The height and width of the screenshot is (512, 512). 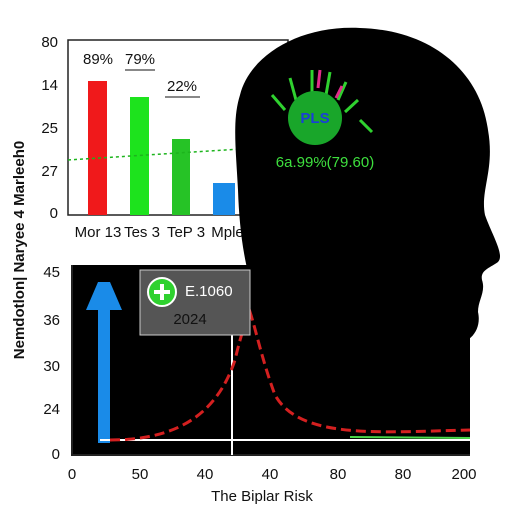 What do you see at coordinates (104, 362) in the screenshot?
I see `arrow` at bounding box center [104, 362].